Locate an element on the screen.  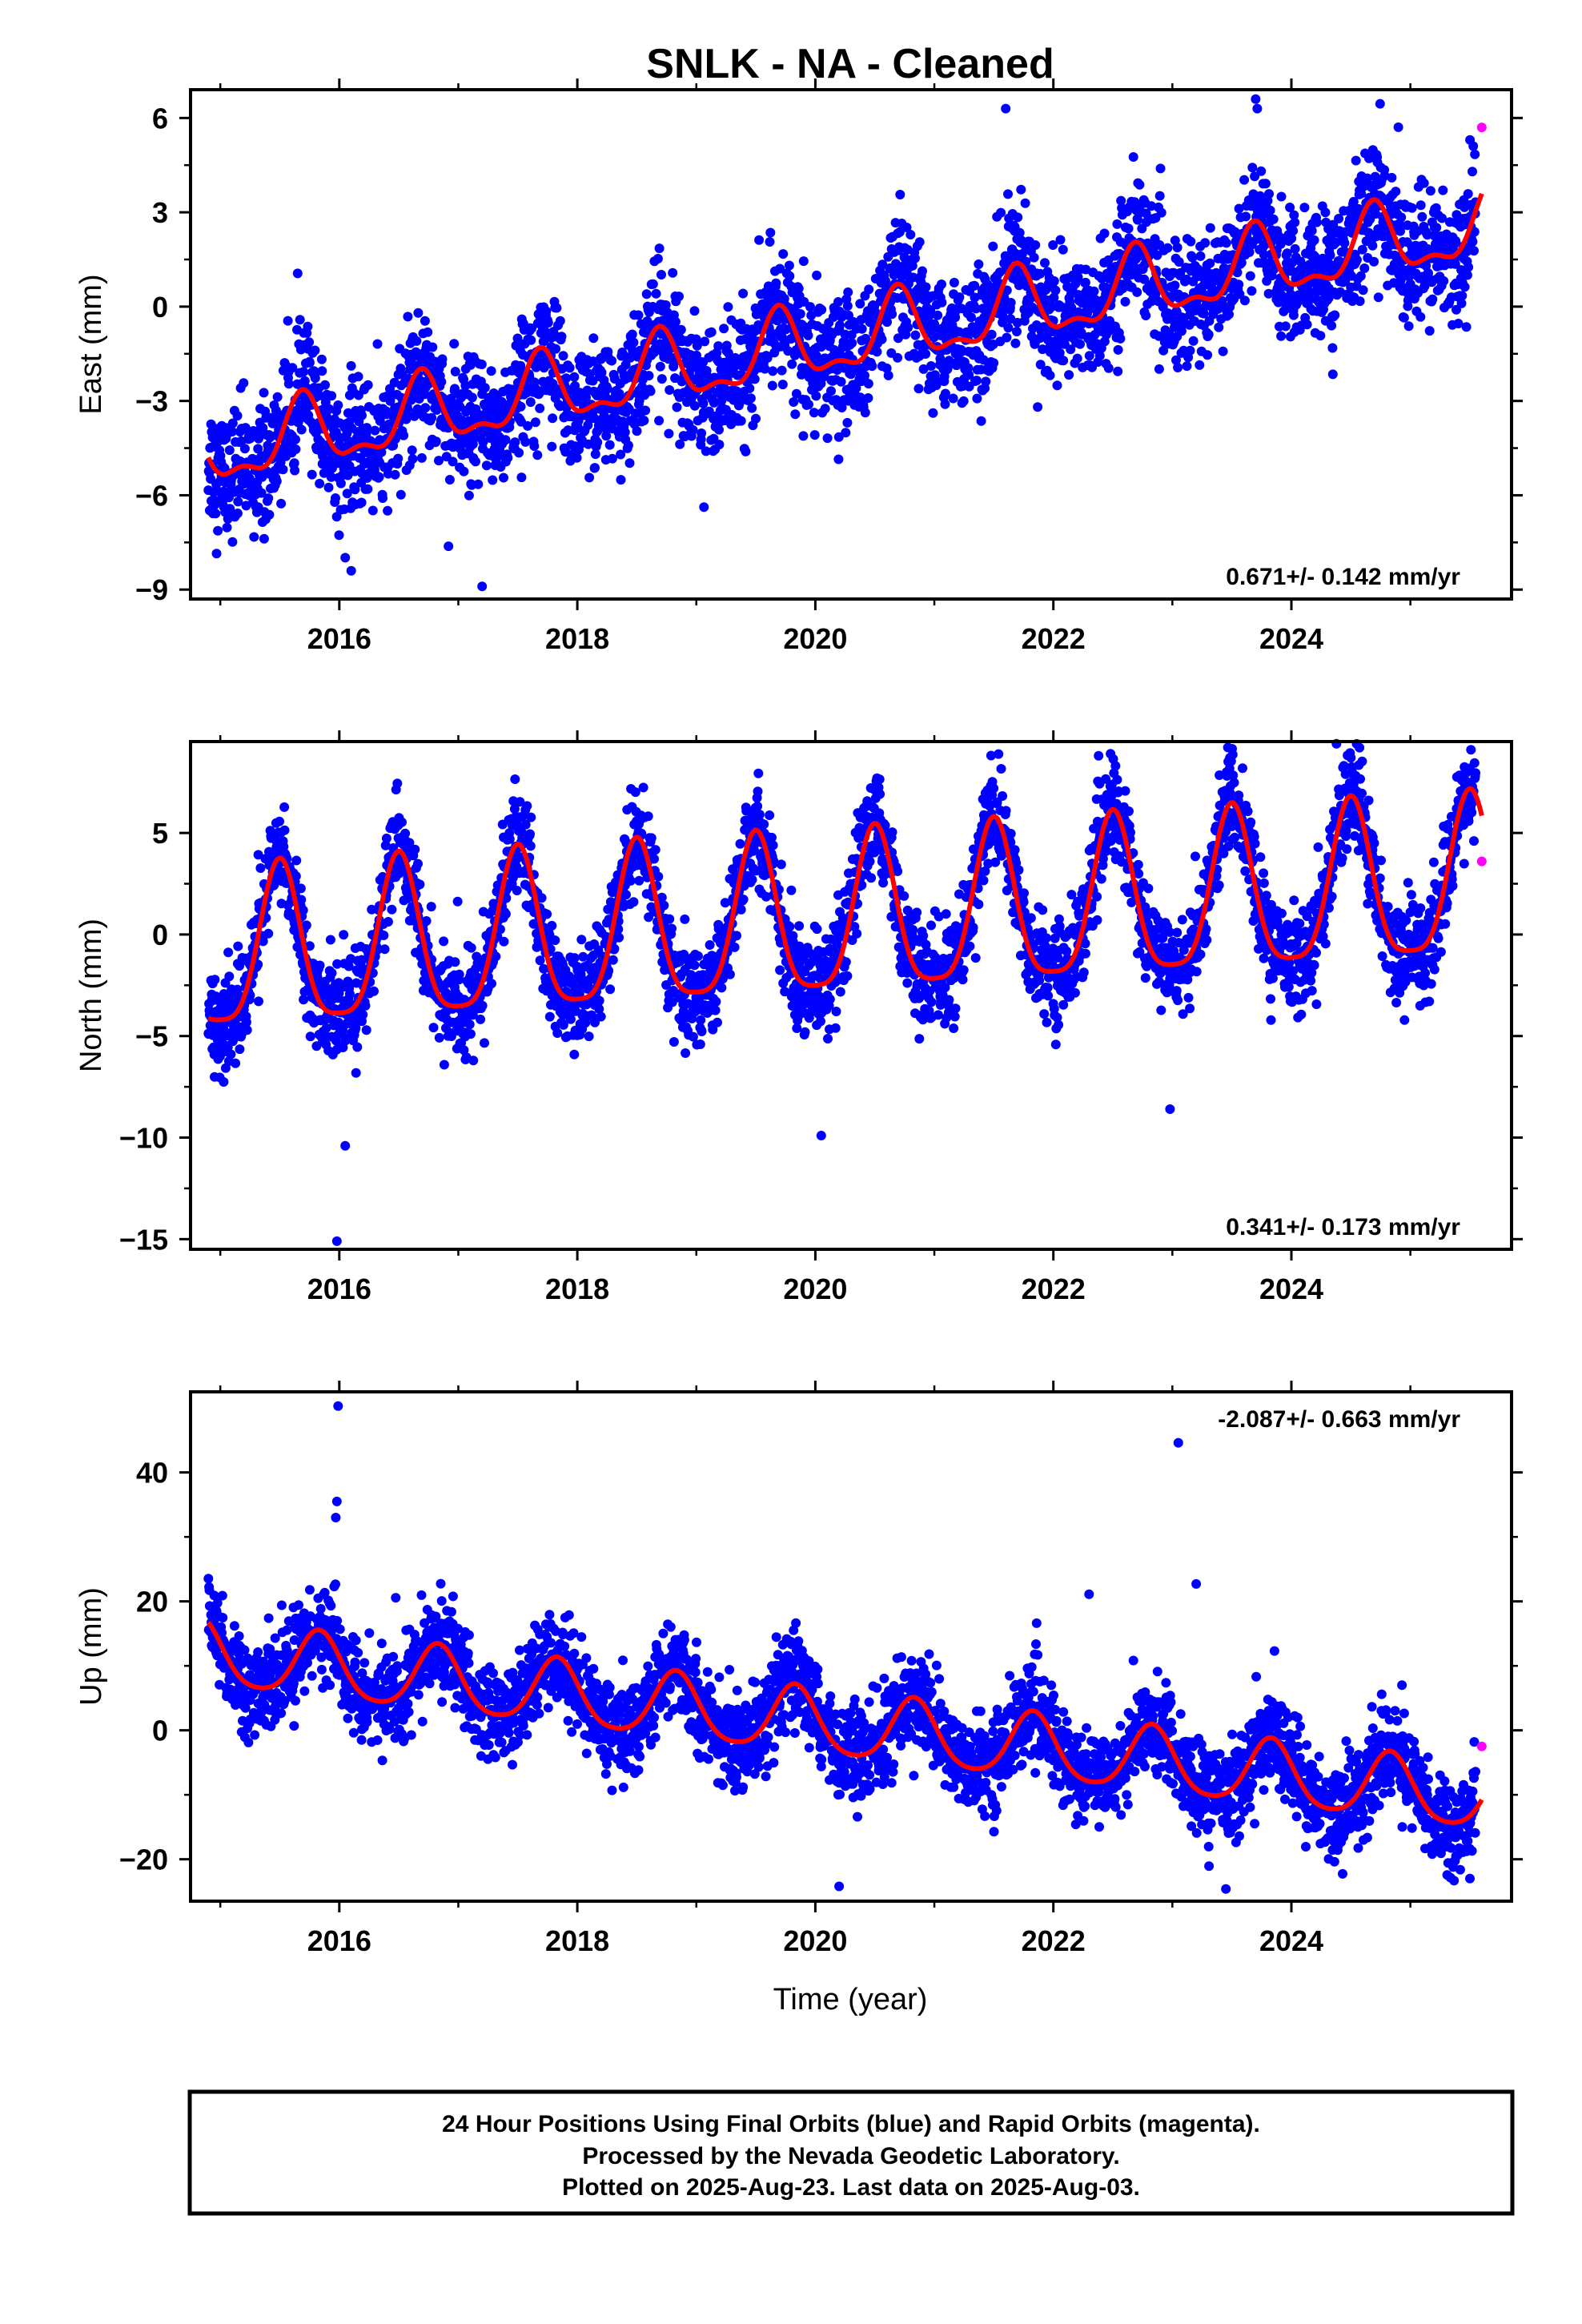
east-y-tick-label: −9 is located at coordinates (151, 590).